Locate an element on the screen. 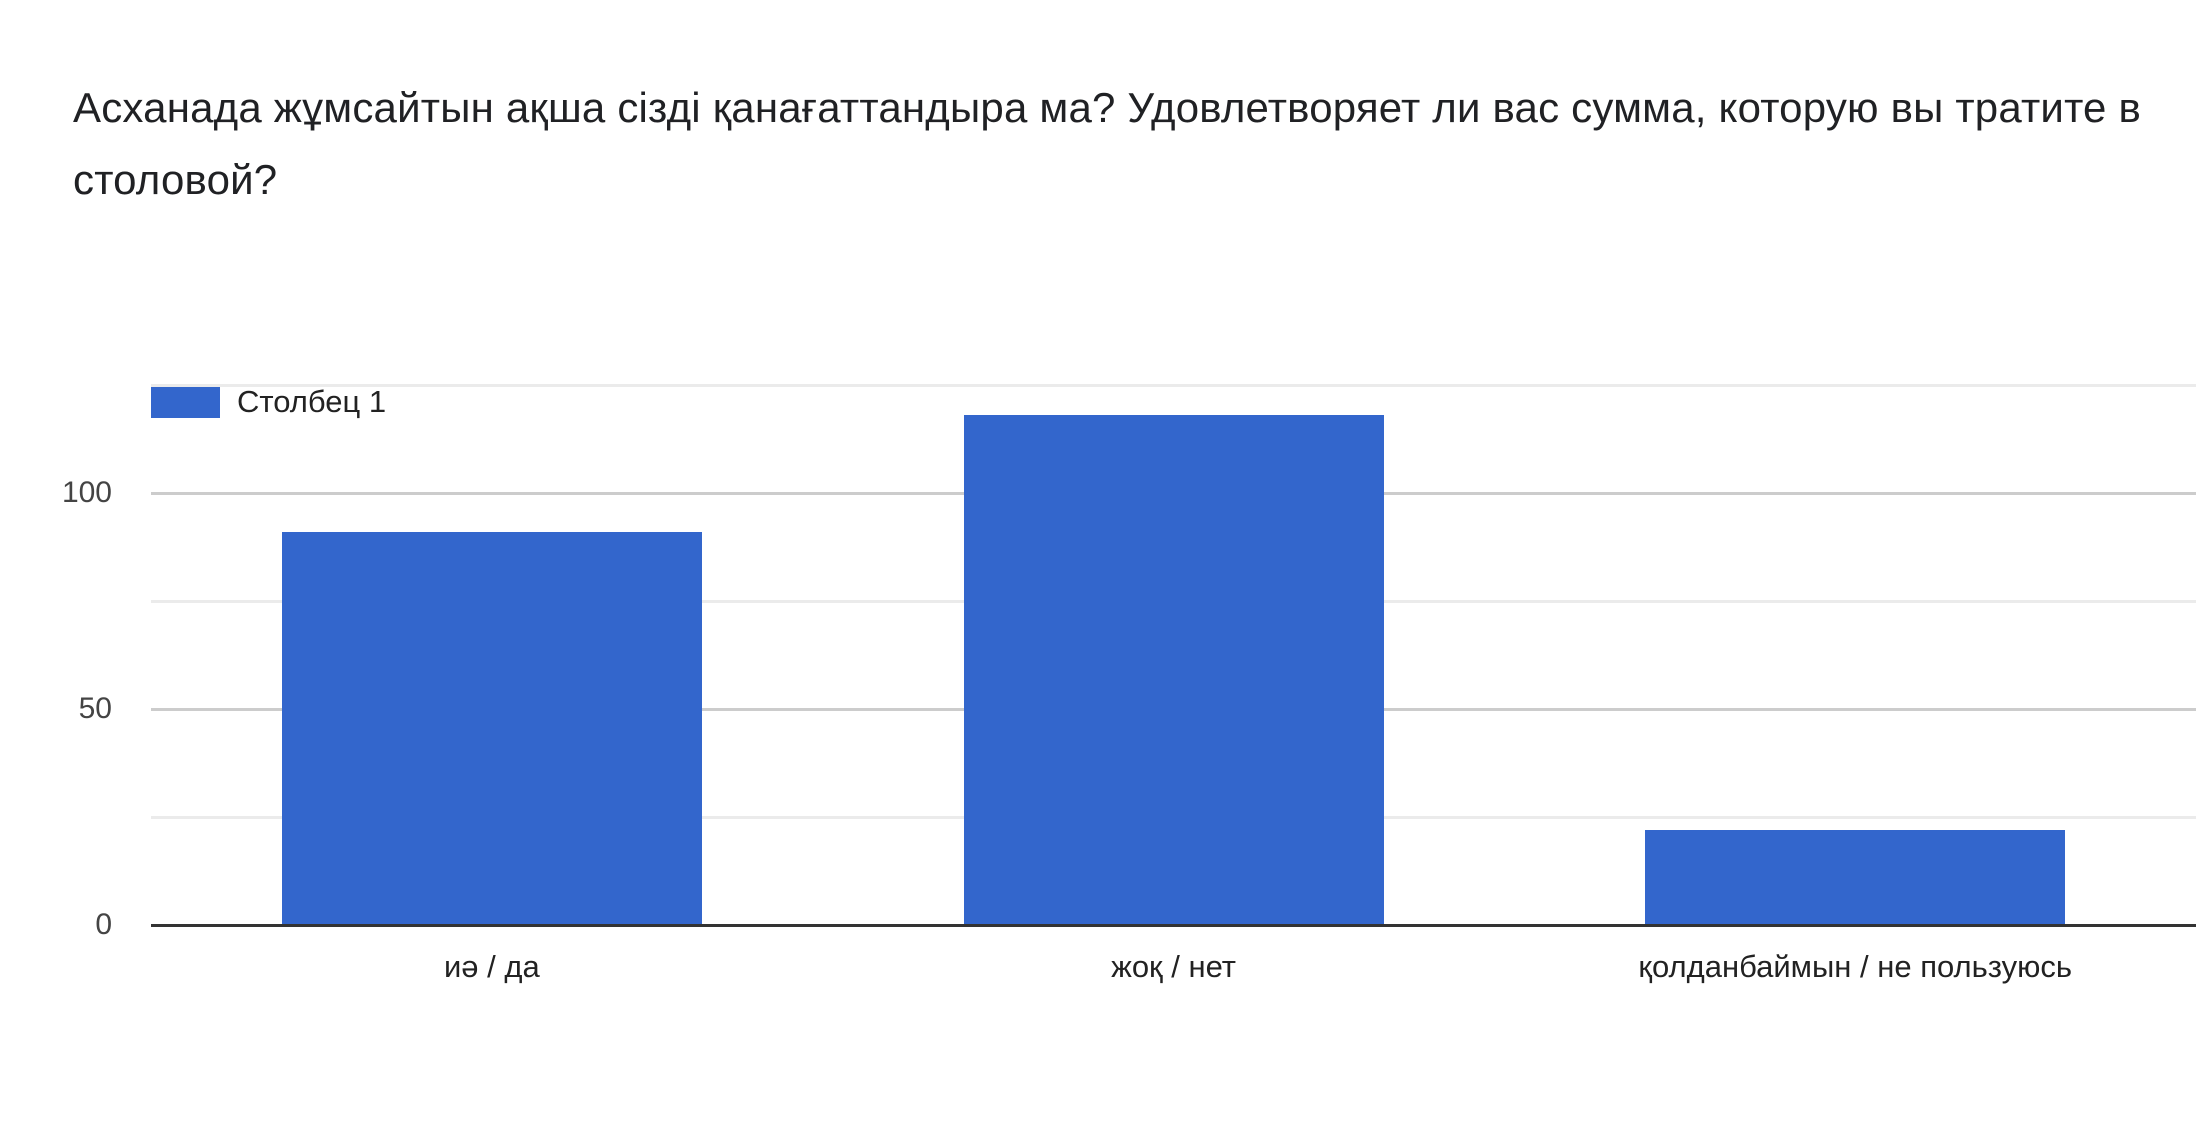 The image size is (2196, 1146). y-tick-label: 0 is located at coordinates (103, 924).